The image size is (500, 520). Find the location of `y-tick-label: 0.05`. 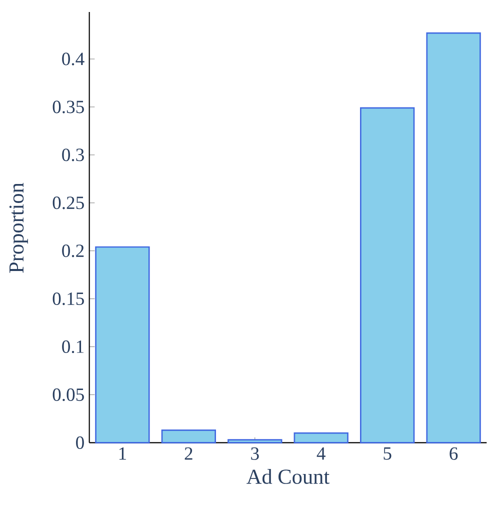

y-tick-label: 0.05 is located at coordinates (68, 395).